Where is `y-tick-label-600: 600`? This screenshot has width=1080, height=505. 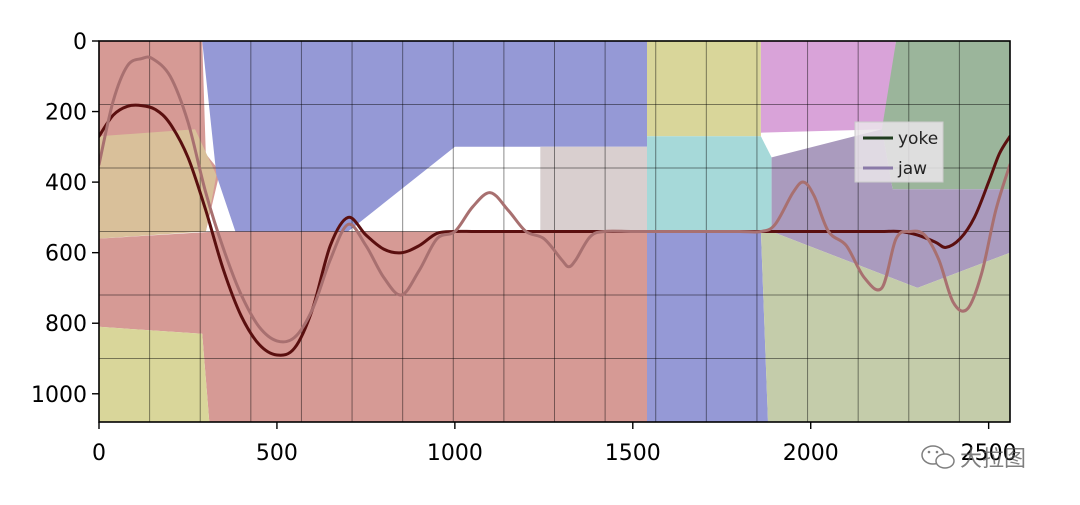 y-tick-label-600: 600 is located at coordinates (66, 254).